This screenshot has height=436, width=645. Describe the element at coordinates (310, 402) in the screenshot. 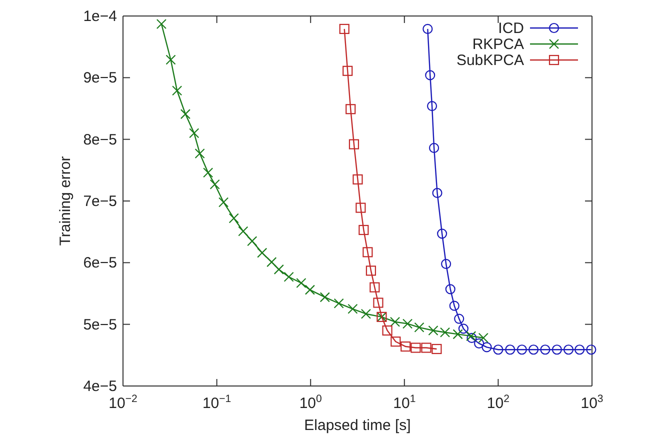

I see `x-tick-label: 10$^{0}$` at that location.